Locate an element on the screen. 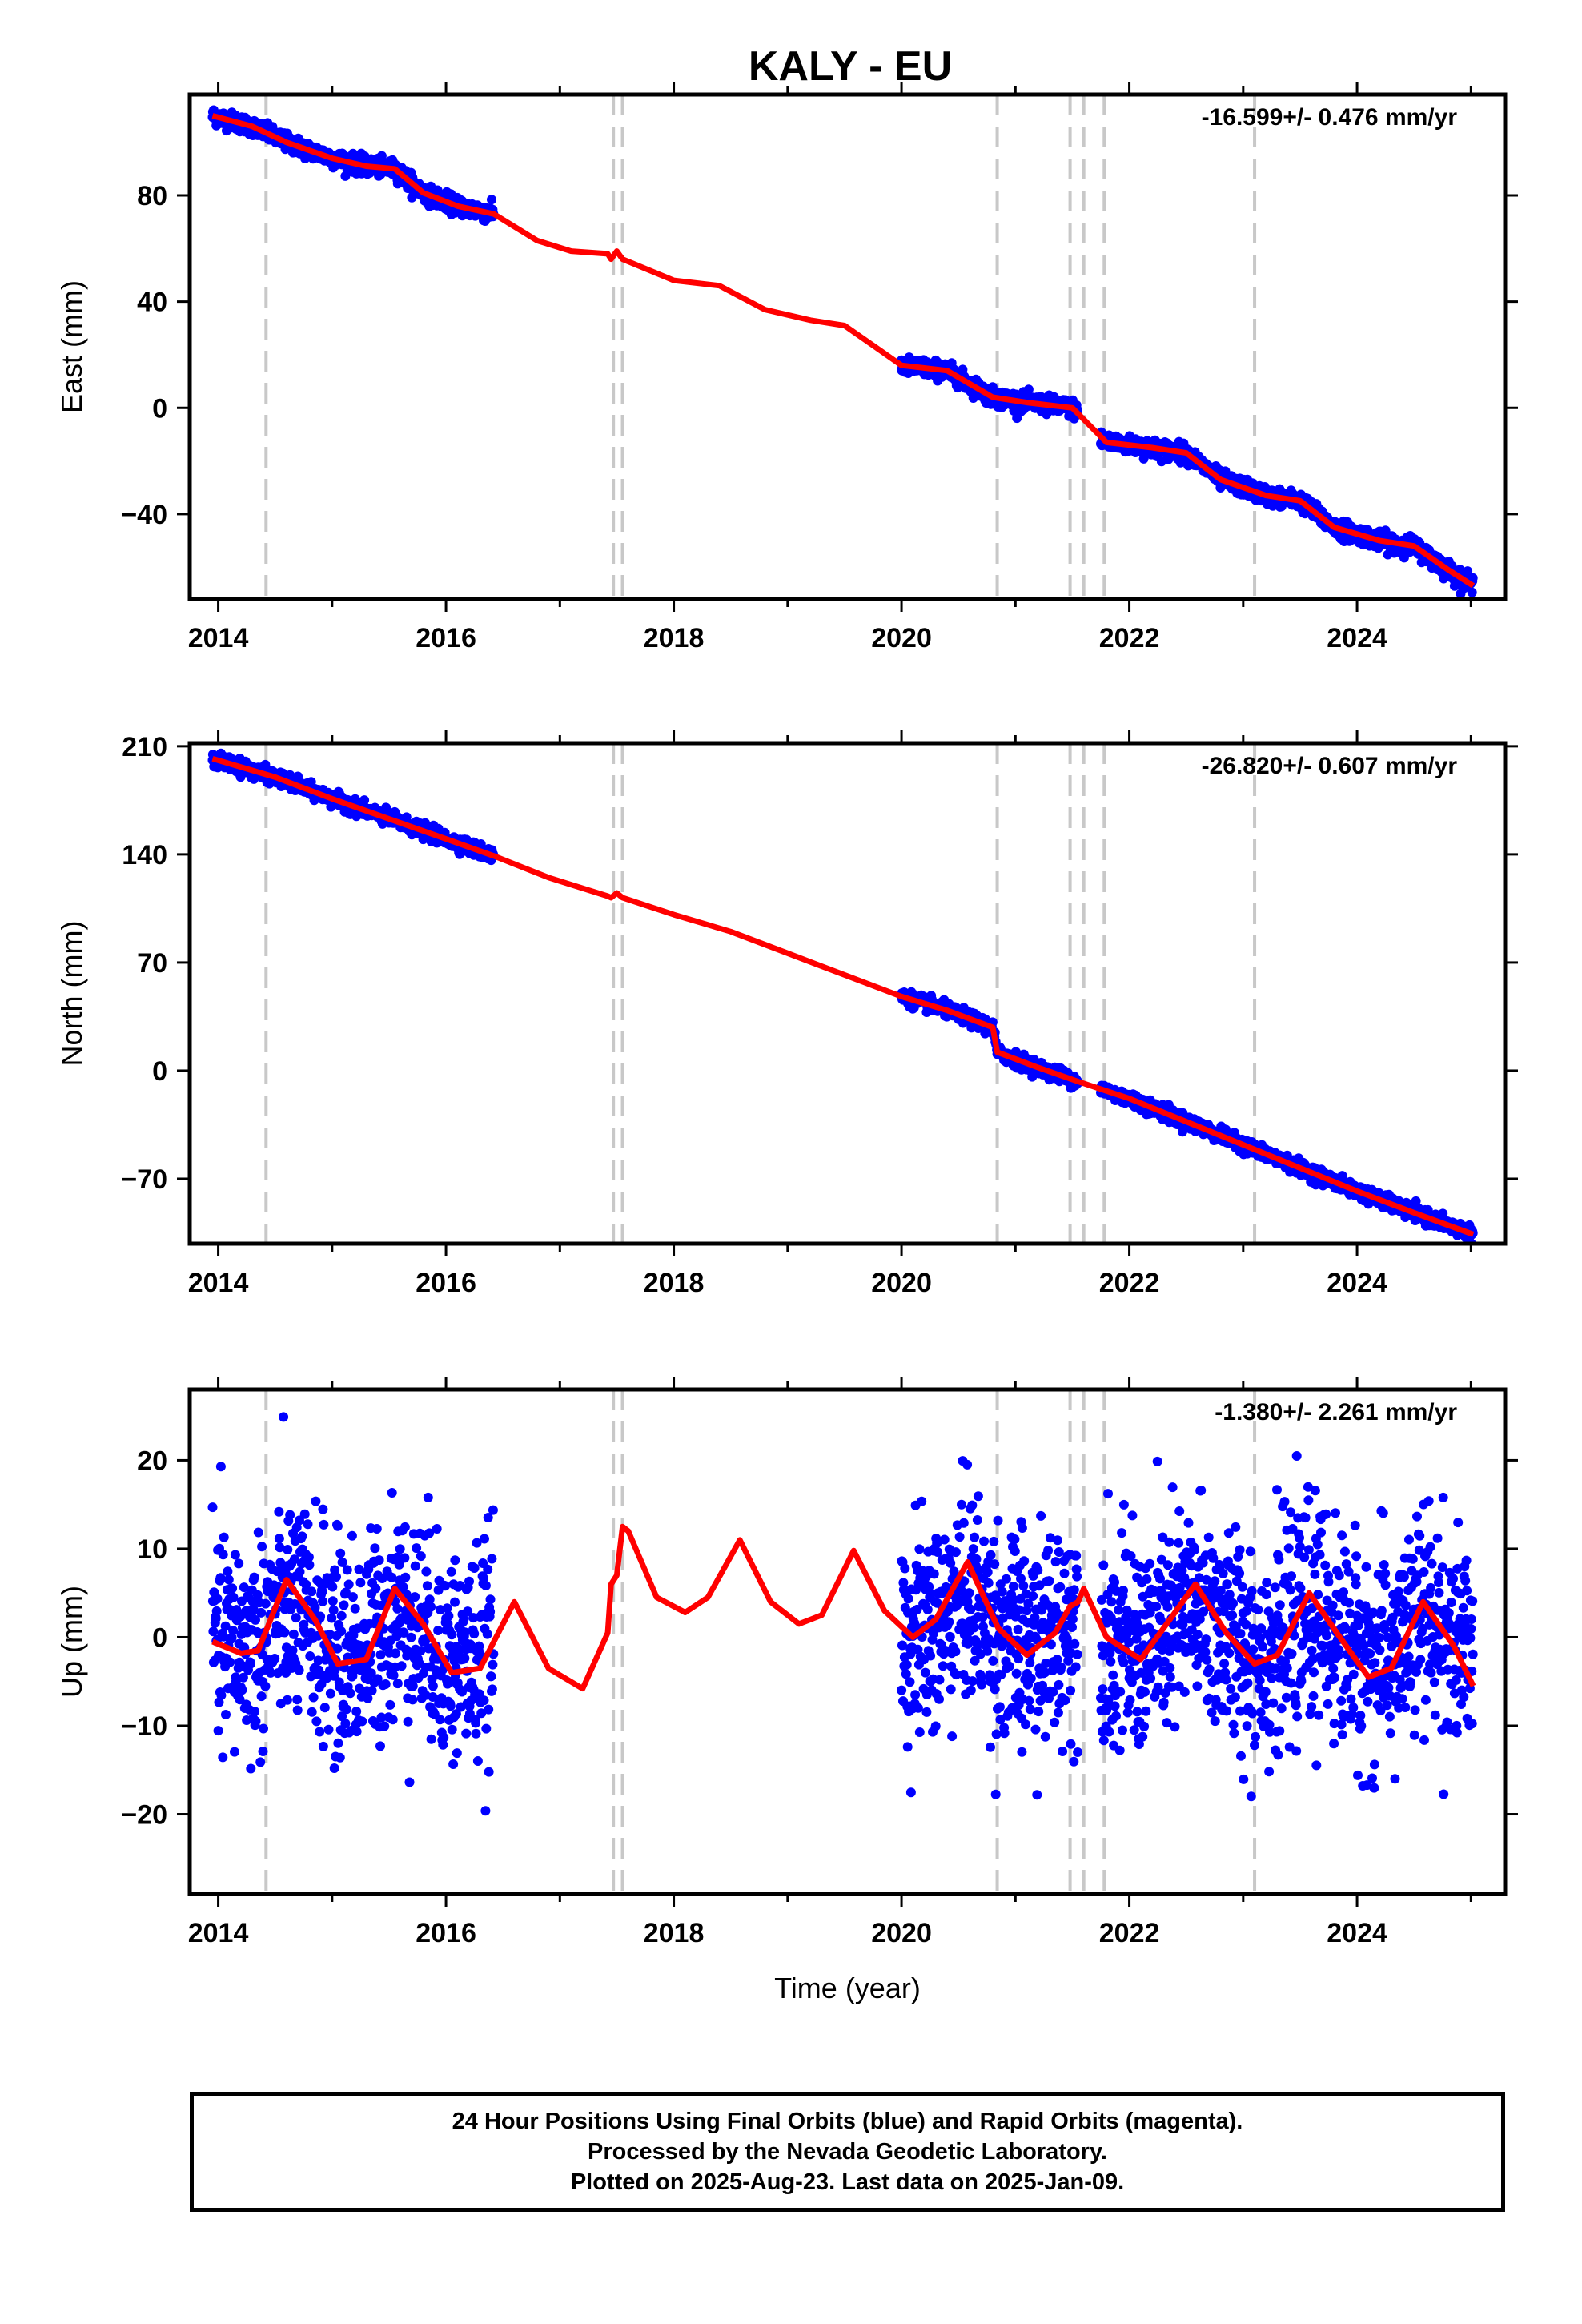  y-tick-label: −40 is located at coordinates (144, 515).